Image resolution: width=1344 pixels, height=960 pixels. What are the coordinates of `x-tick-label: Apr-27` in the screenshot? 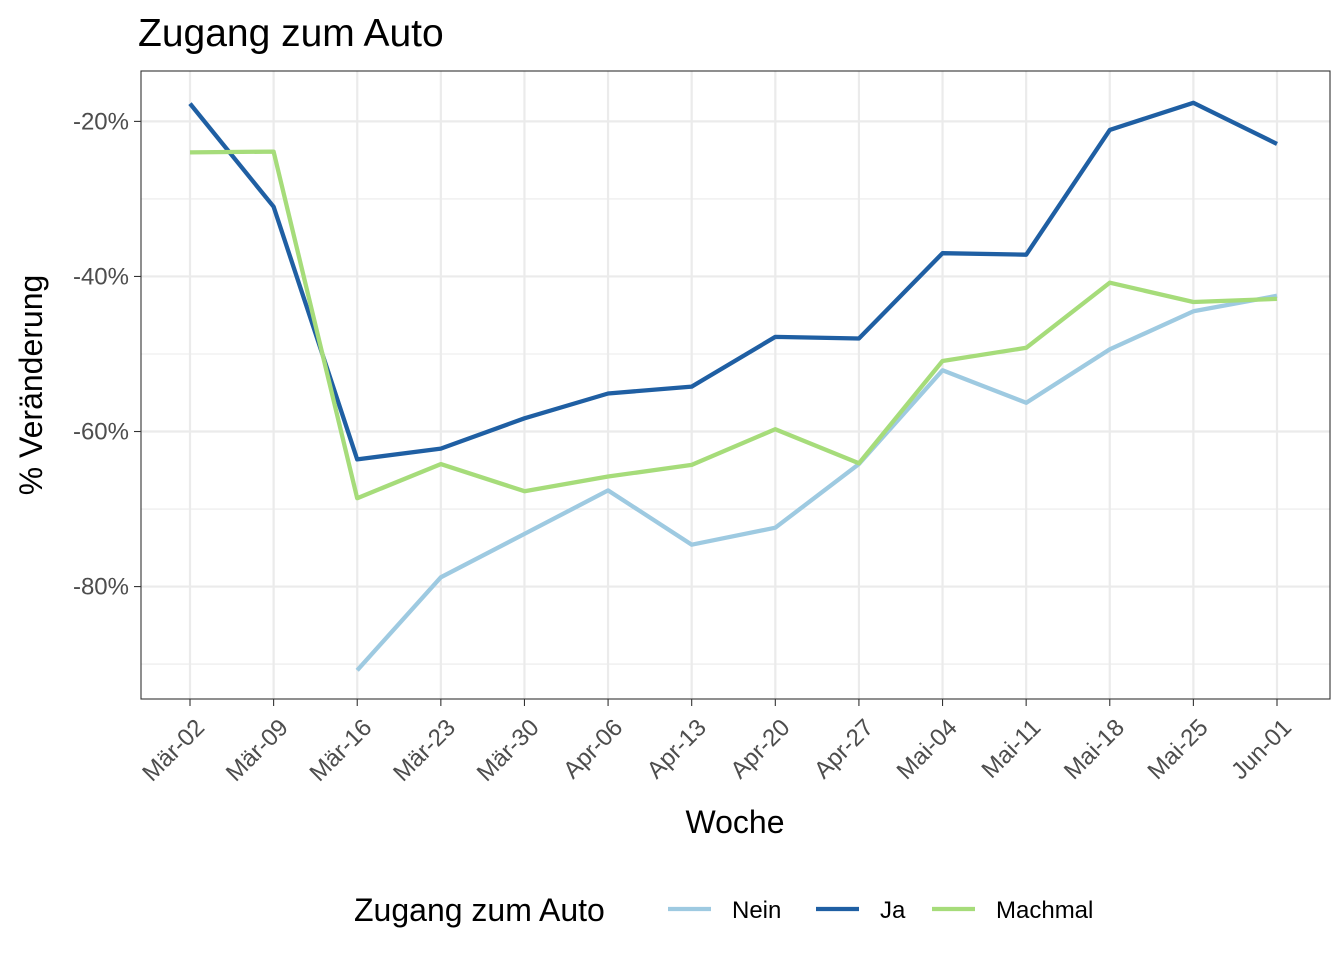 It's located at (844, 749).